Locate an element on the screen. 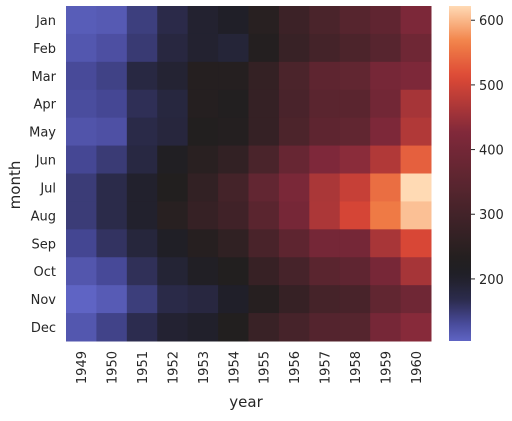 Image resolution: width=512 pixels, height=421 pixels. heatmap-cell-jun-1950 is located at coordinates (112, 159).